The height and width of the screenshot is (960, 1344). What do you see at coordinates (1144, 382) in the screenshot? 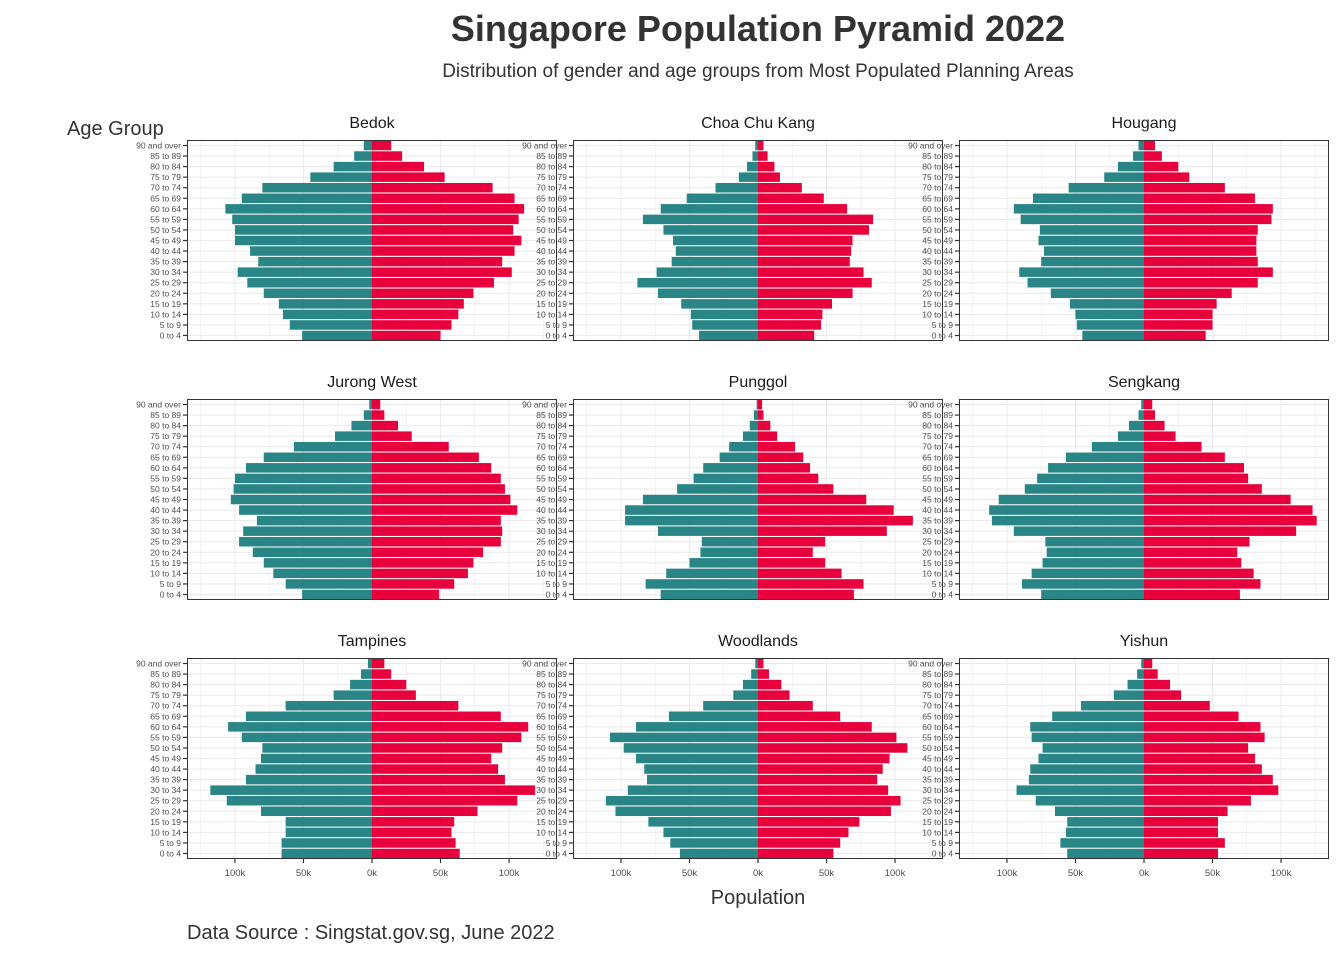
I see `facet-label: Sengkang` at bounding box center [1144, 382].